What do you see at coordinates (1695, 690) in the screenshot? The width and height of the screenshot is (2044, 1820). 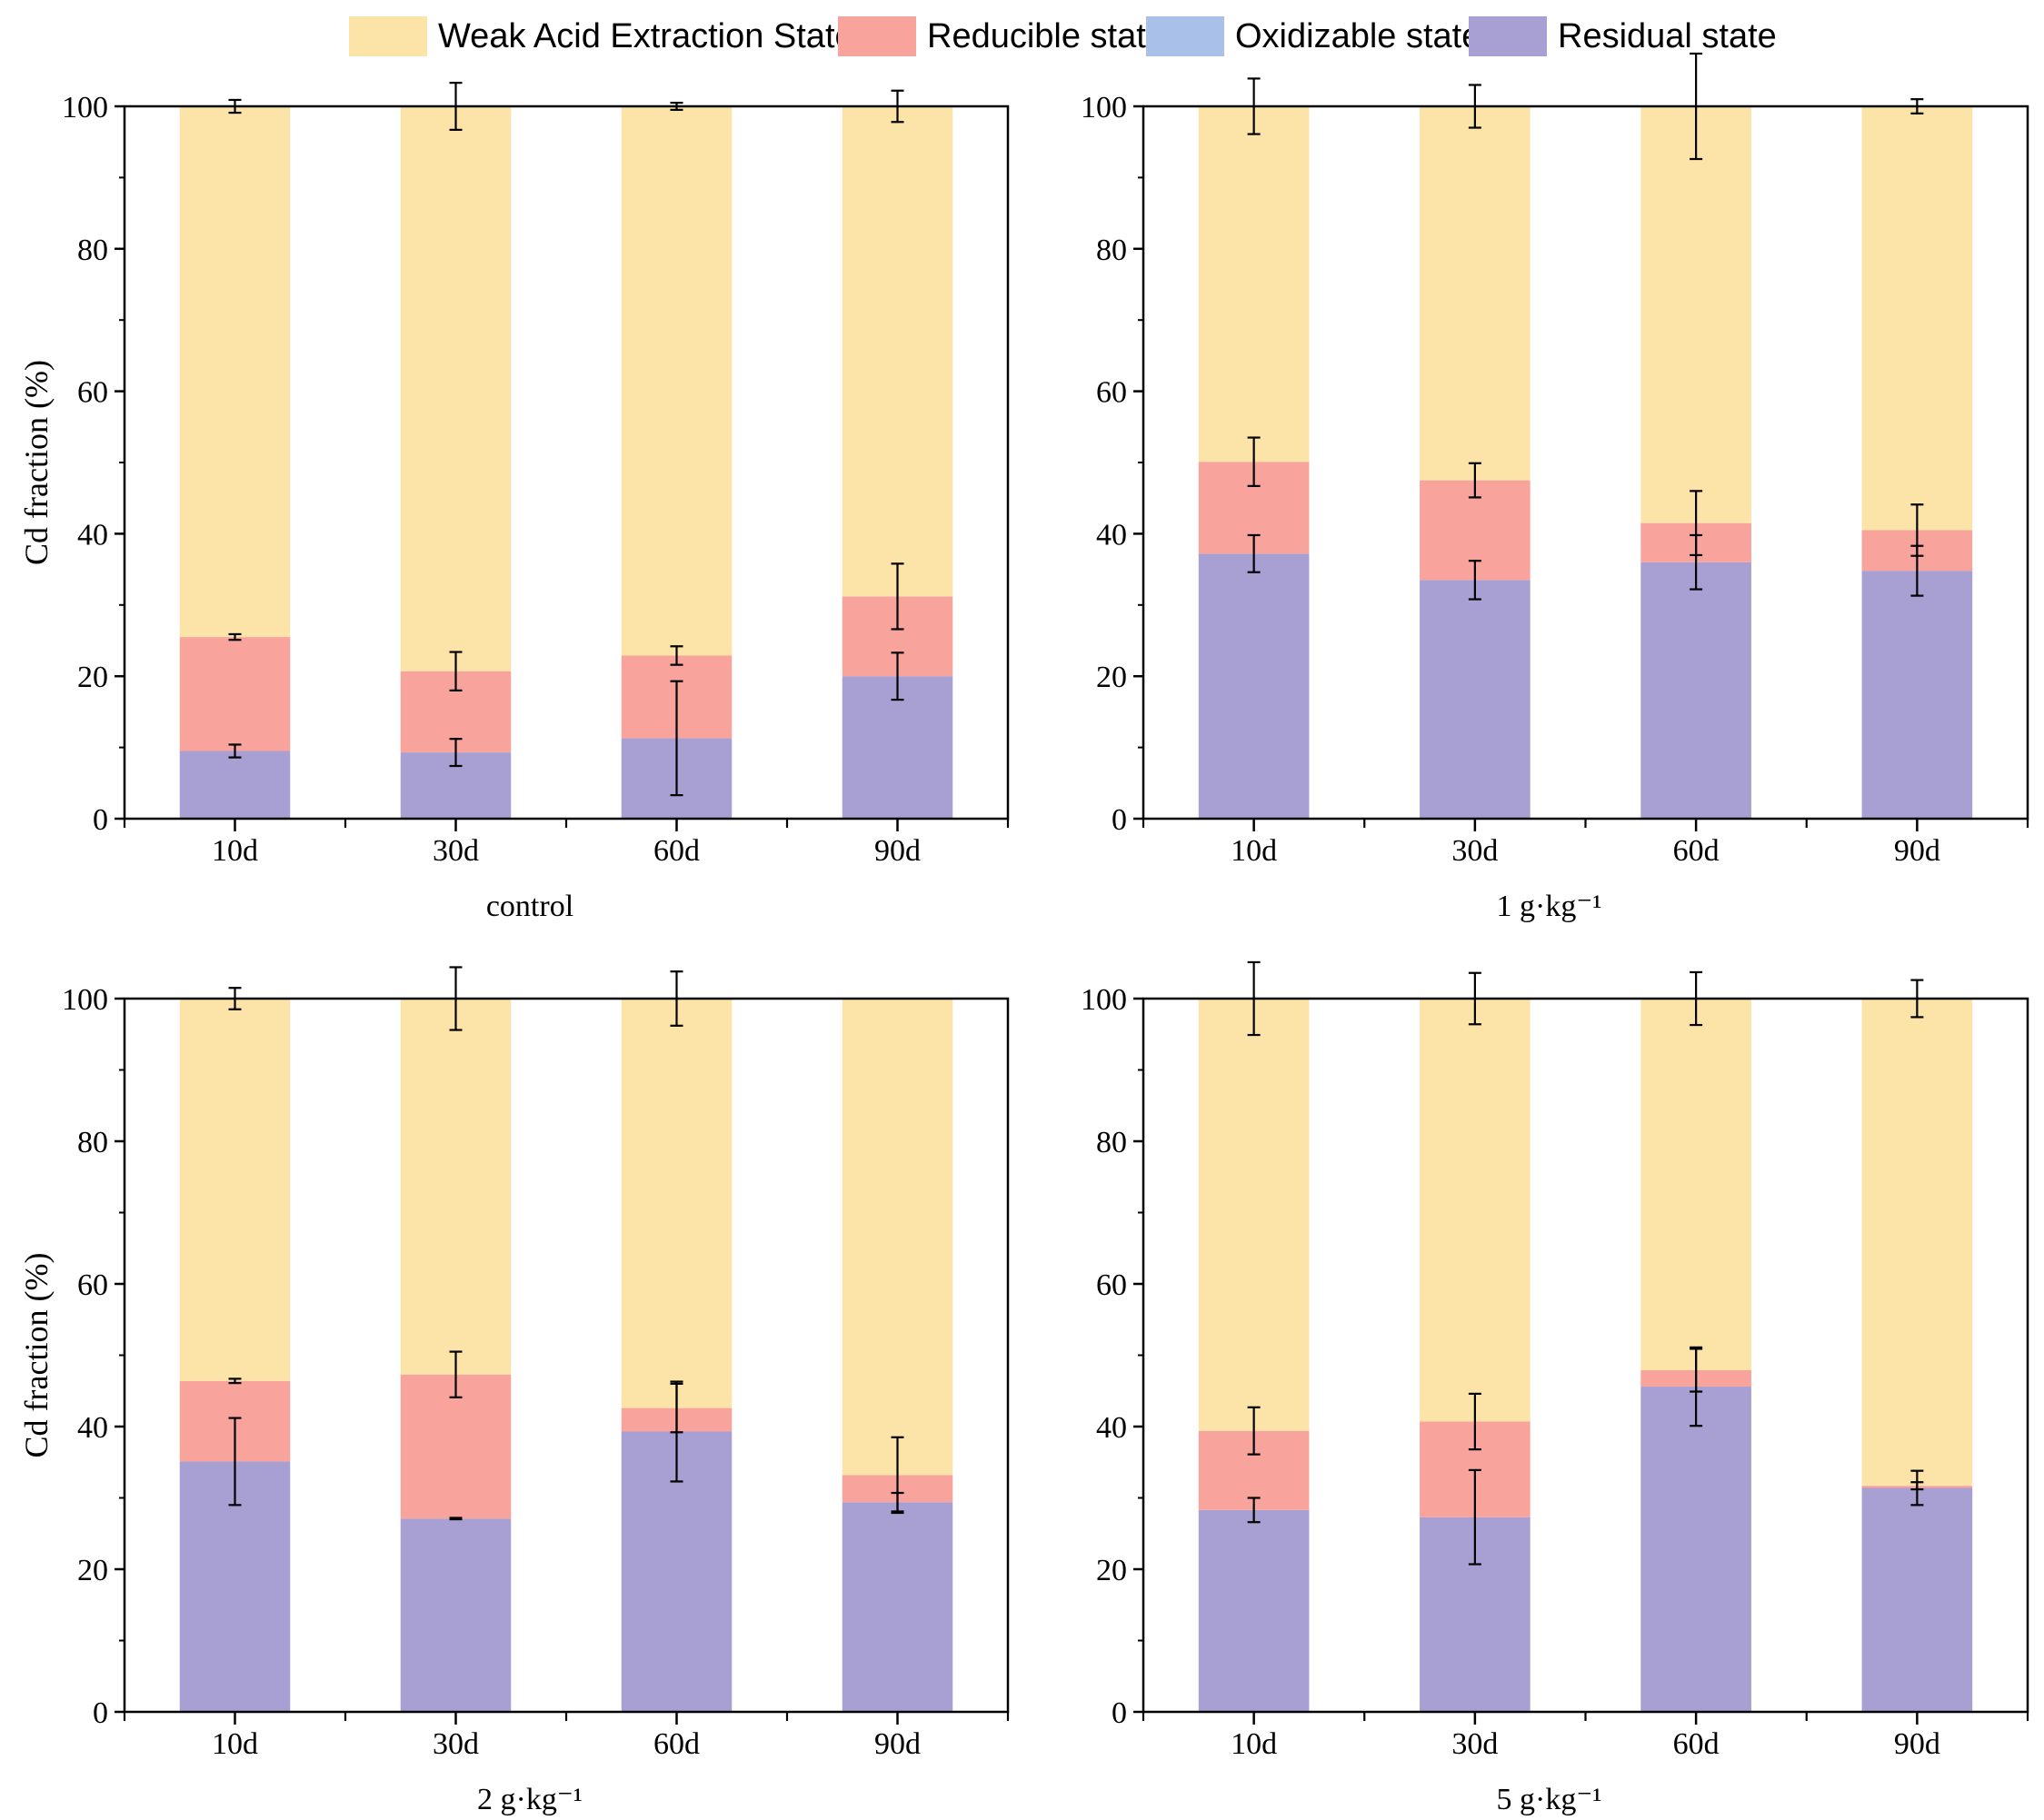 I see `bar-residual-state-60d` at bounding box center [1695, 690].